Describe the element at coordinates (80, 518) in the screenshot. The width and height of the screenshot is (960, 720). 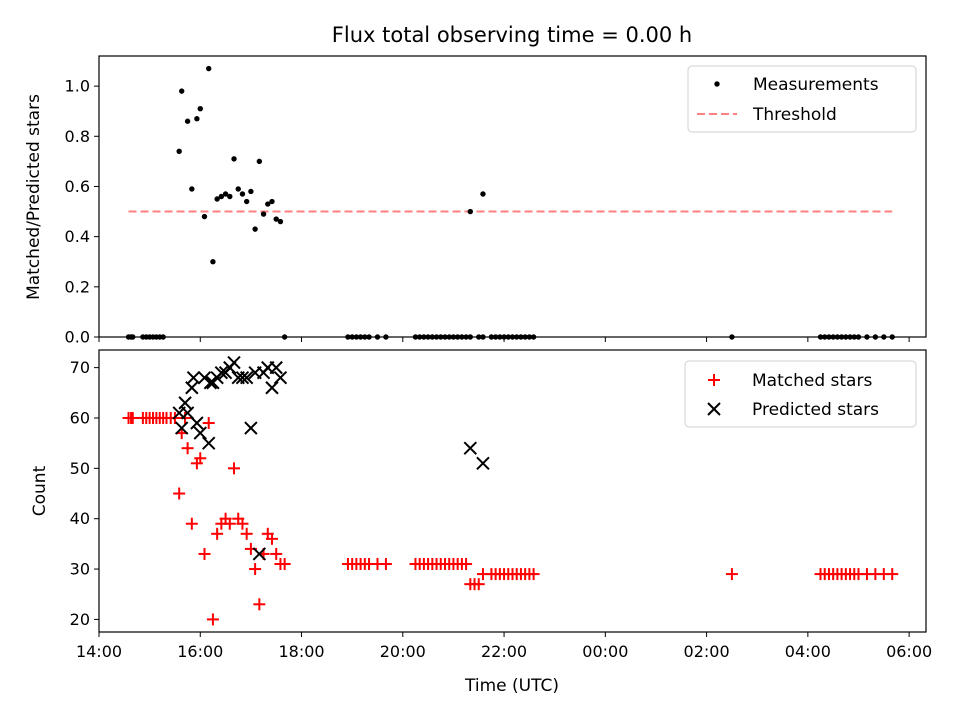
I see `y-tick-label: 40` at that location.